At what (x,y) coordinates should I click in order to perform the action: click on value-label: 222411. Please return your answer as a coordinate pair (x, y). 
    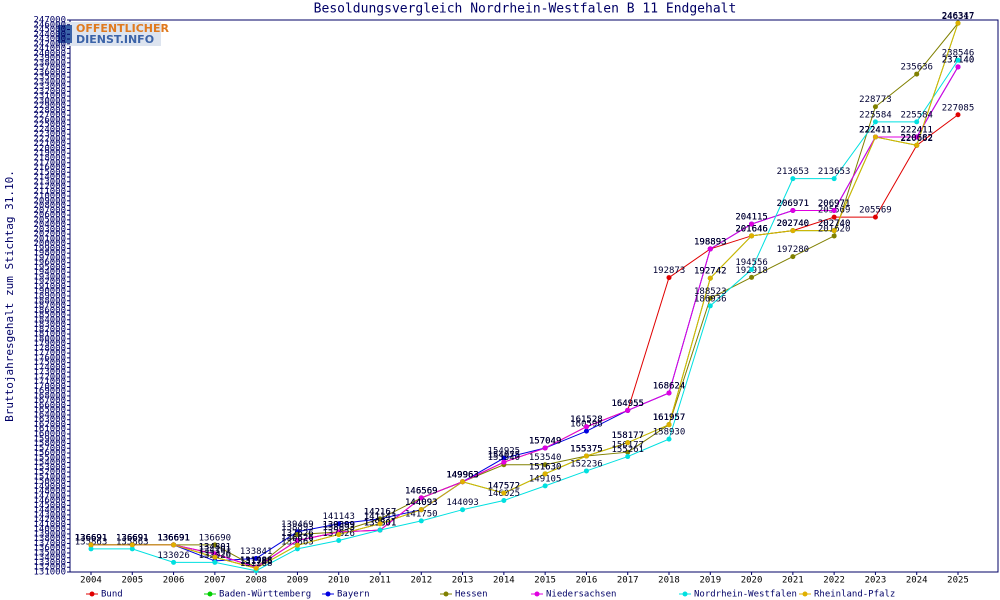
    Looking at the image, I should click on (875, 131).